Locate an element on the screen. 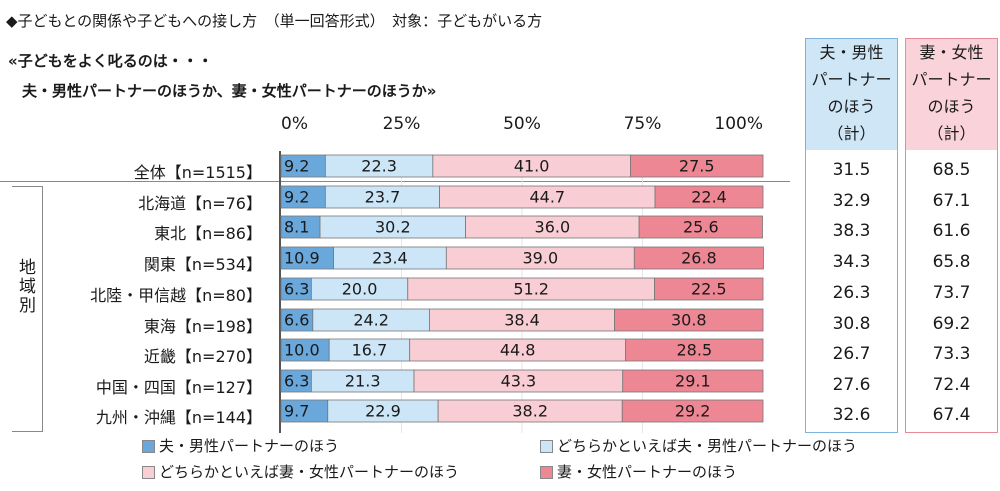 Image resolution: width=1000 pixels, height=491 pixels. female-total-value: 69.2 is located at coordinates (951, 324).